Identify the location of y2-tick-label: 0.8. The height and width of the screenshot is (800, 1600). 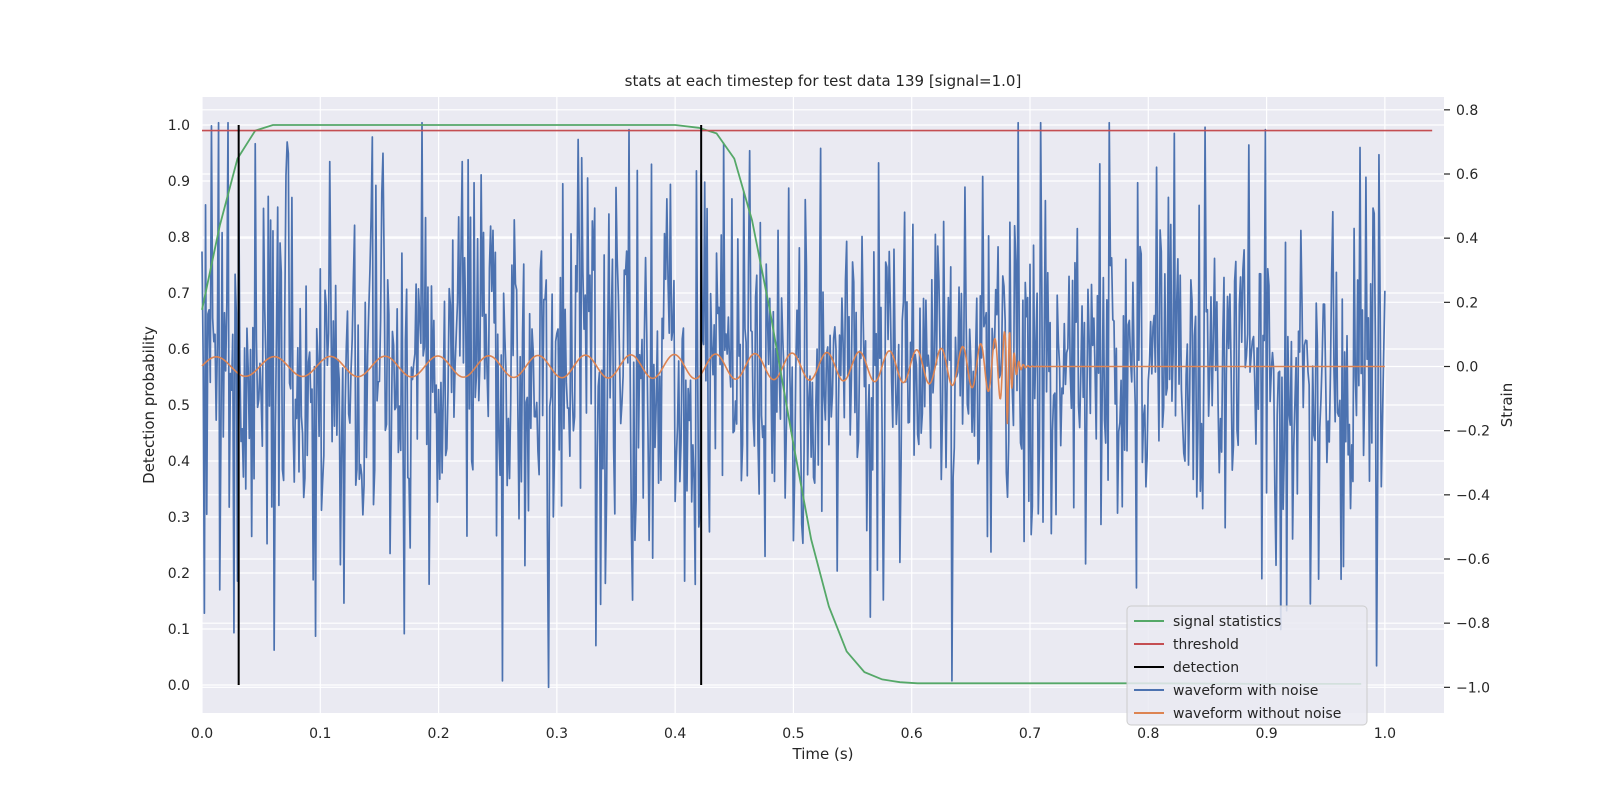
(1467, 111).